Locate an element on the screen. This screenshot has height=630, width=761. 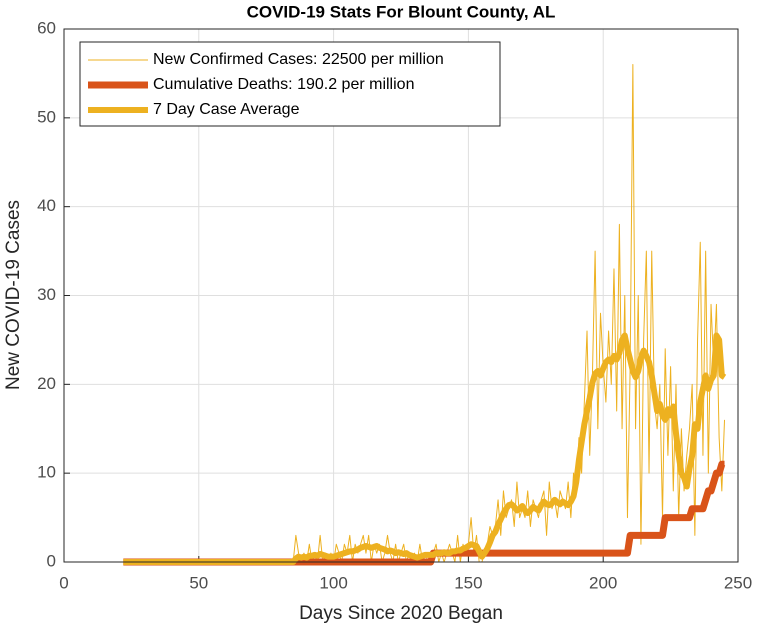
y-tick-label: 40 is located at coordinates (46, 205).